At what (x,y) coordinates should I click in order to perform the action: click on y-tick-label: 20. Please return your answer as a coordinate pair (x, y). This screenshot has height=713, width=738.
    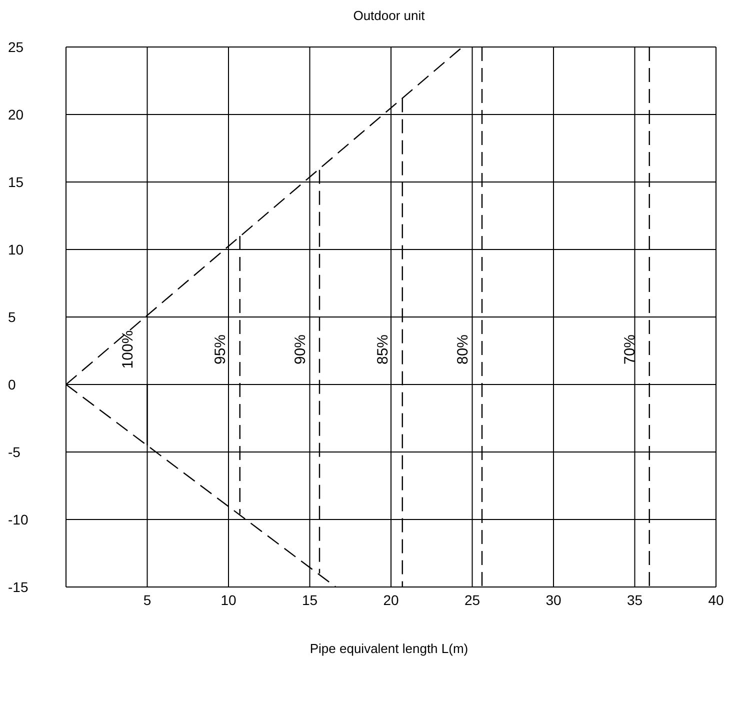
    Looking at the image, I should click on (16, 114).